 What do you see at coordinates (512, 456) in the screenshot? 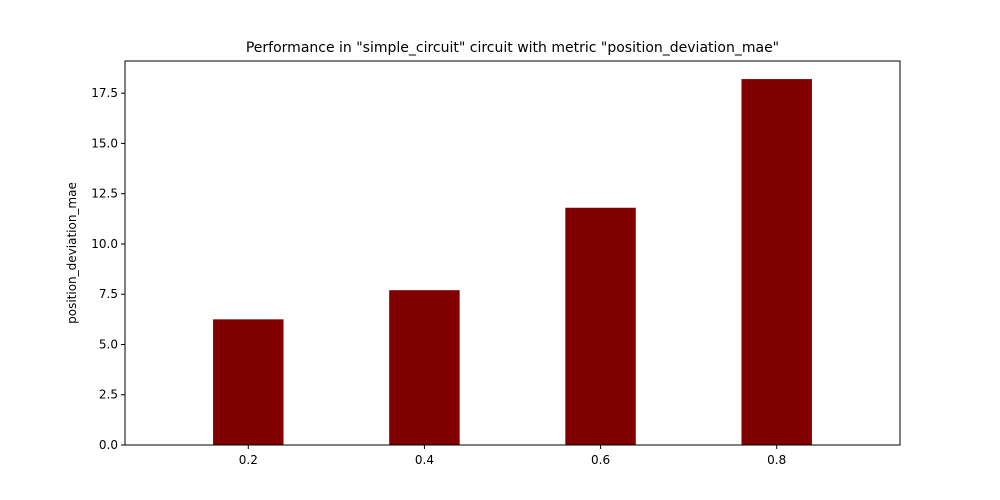
I see `x-axis: 0.2 0.4 0.6 0.8` at bounding box center [512, 456].